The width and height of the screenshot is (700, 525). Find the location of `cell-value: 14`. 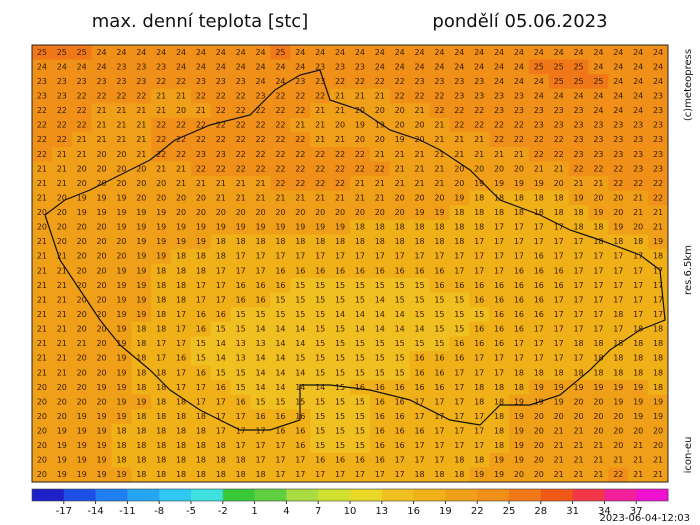

cell-value: 14 is located at coordinates (300, 329).